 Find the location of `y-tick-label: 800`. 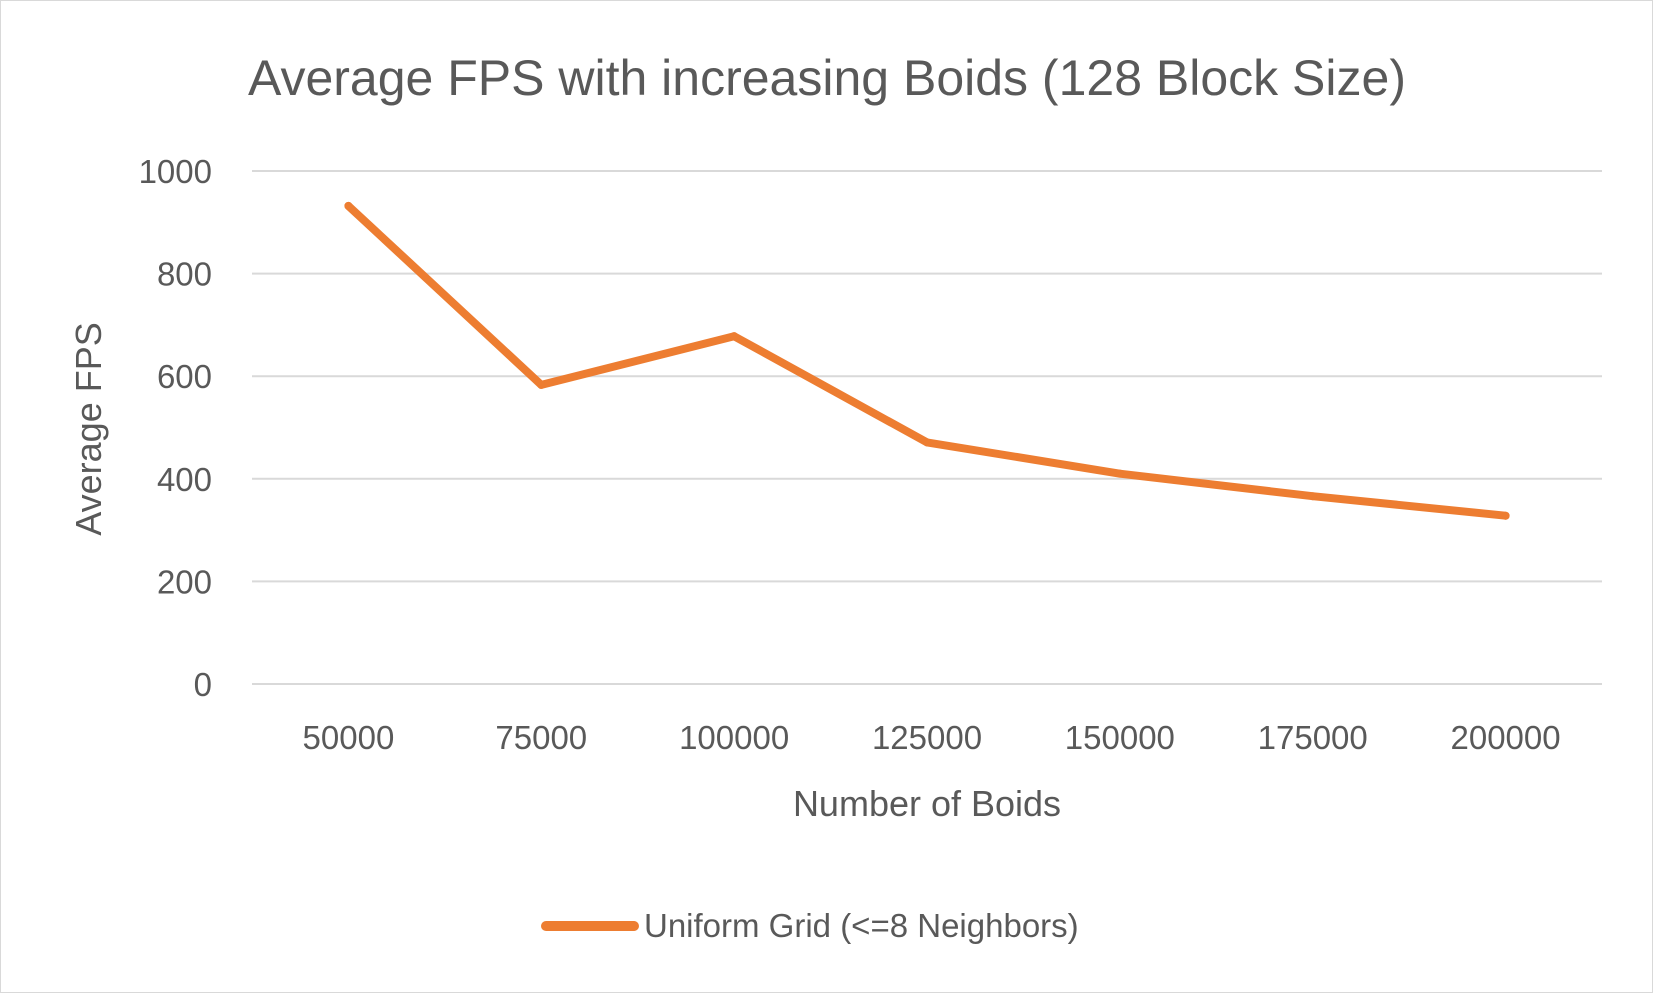

y-tick-label: 800 is located at coordinates (184, 274).